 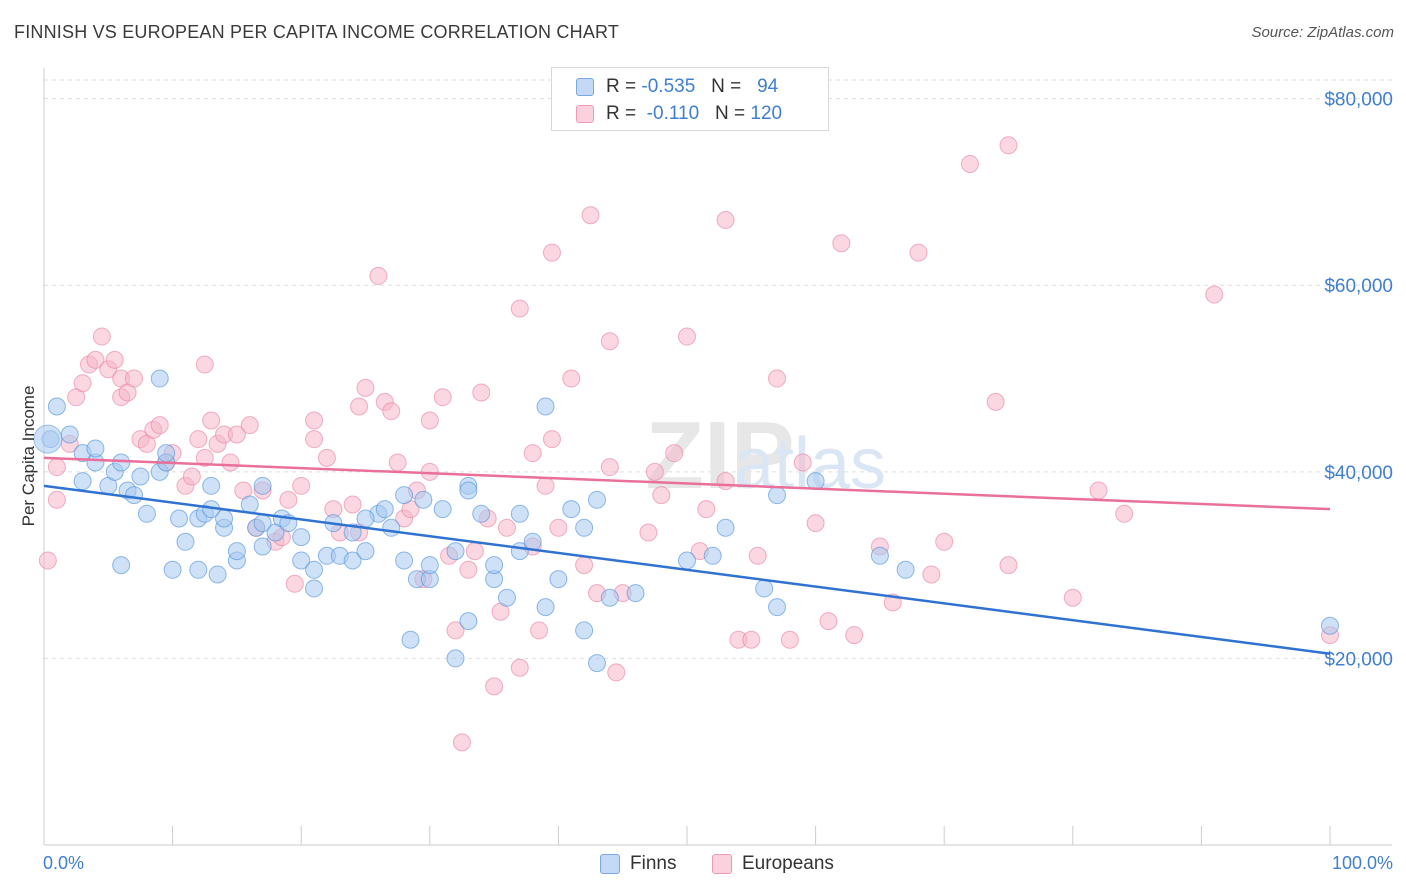 What do you see at coordinates (610, 864) in the screenshot?
I see `finns-legend-swatch` at bounding box center [610, 864].